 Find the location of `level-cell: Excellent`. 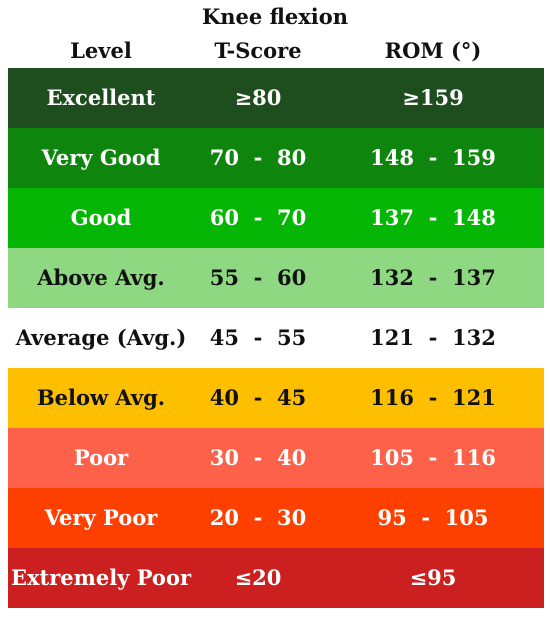

level-cell: Excellent is located at coordinates (101, 97).